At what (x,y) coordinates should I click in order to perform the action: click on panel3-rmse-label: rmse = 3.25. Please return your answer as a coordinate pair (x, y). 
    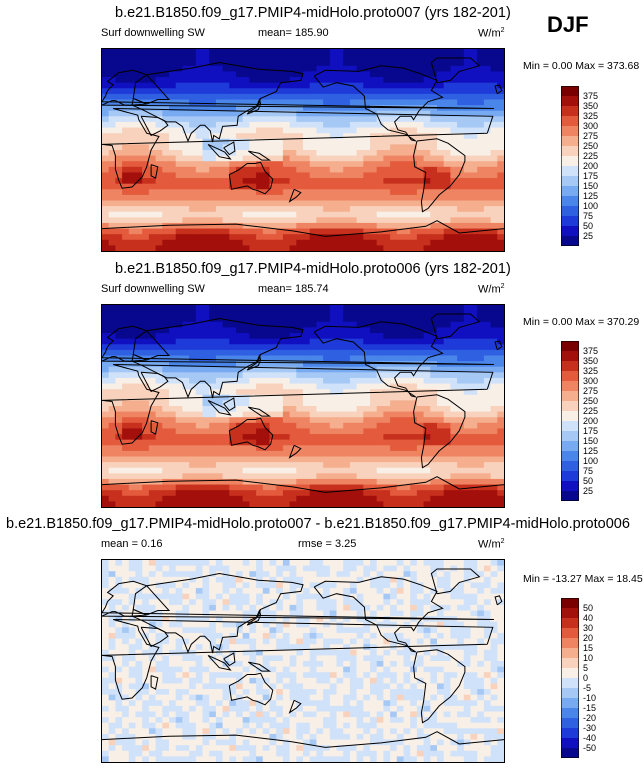
    Looking at the image, I should click on (327, 544).